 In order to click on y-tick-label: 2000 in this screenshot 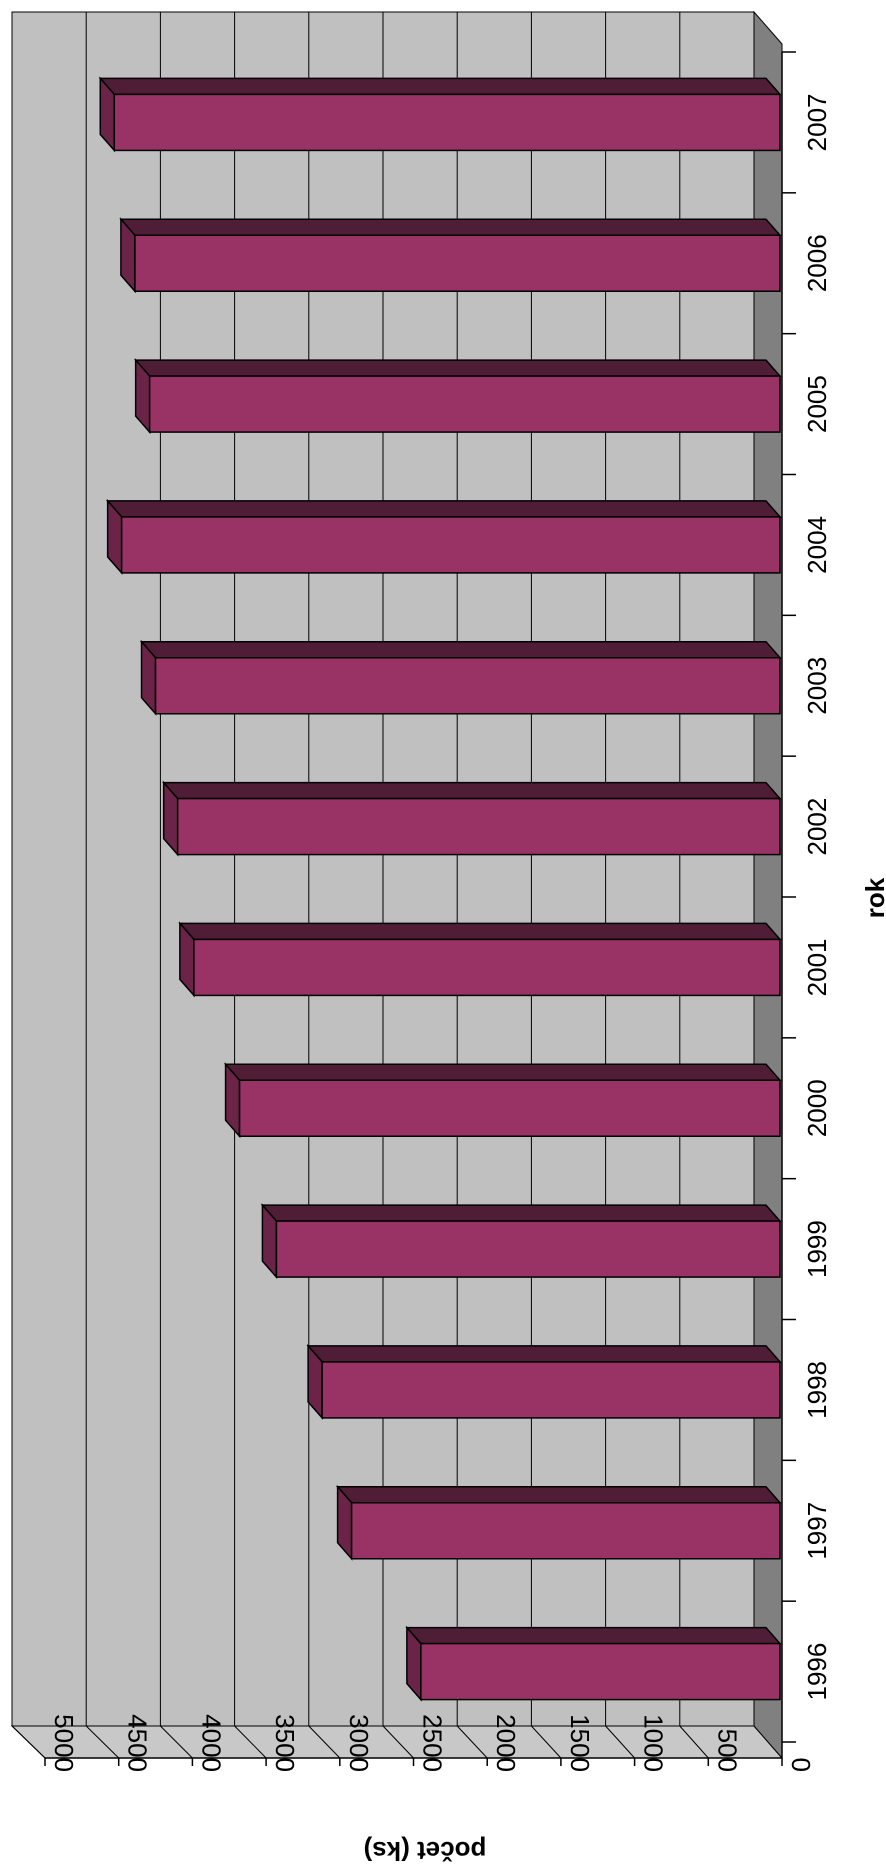, I will do `click(506, 1743)`.